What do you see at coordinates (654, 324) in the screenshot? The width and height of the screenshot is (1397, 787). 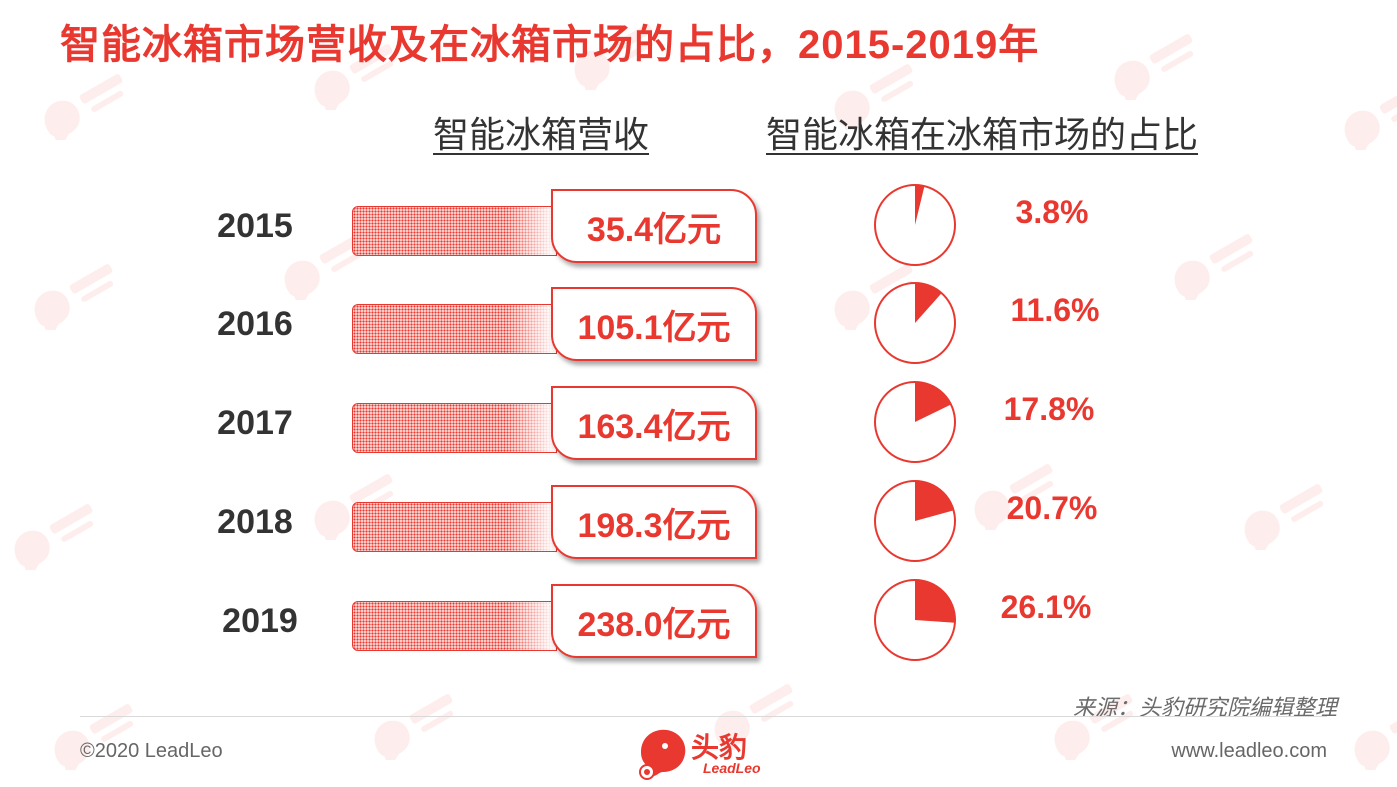 I see `revenue-value-label: 105.1亿元` at bounding box center [654, 324].